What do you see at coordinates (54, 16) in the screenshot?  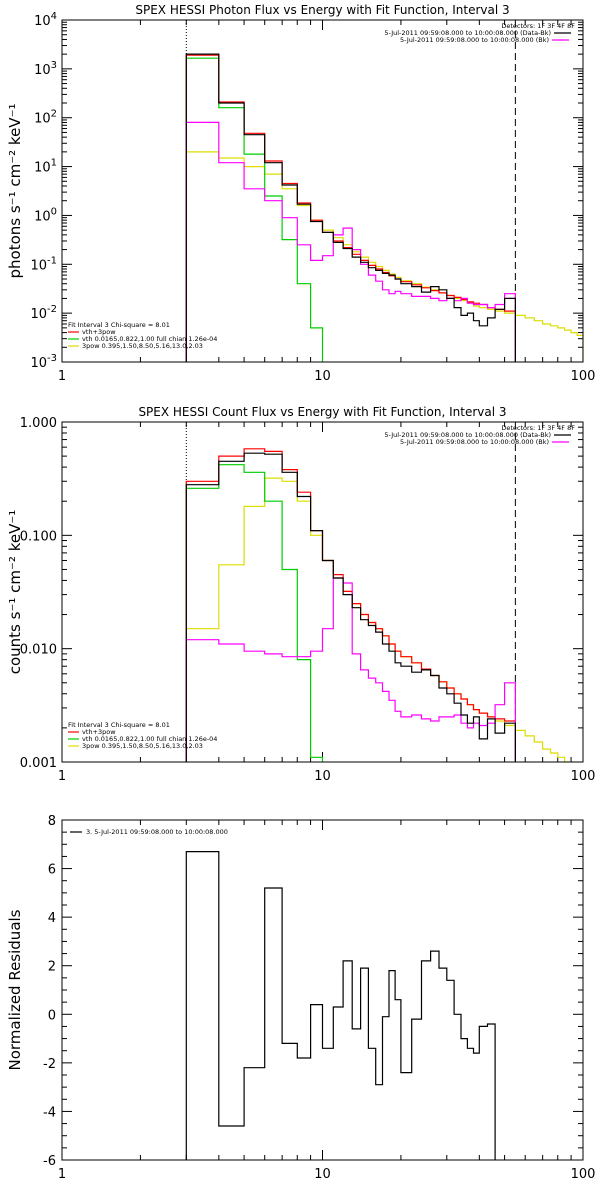 I see `y-tick-exponent: 4` at bounding box center [54, 16].